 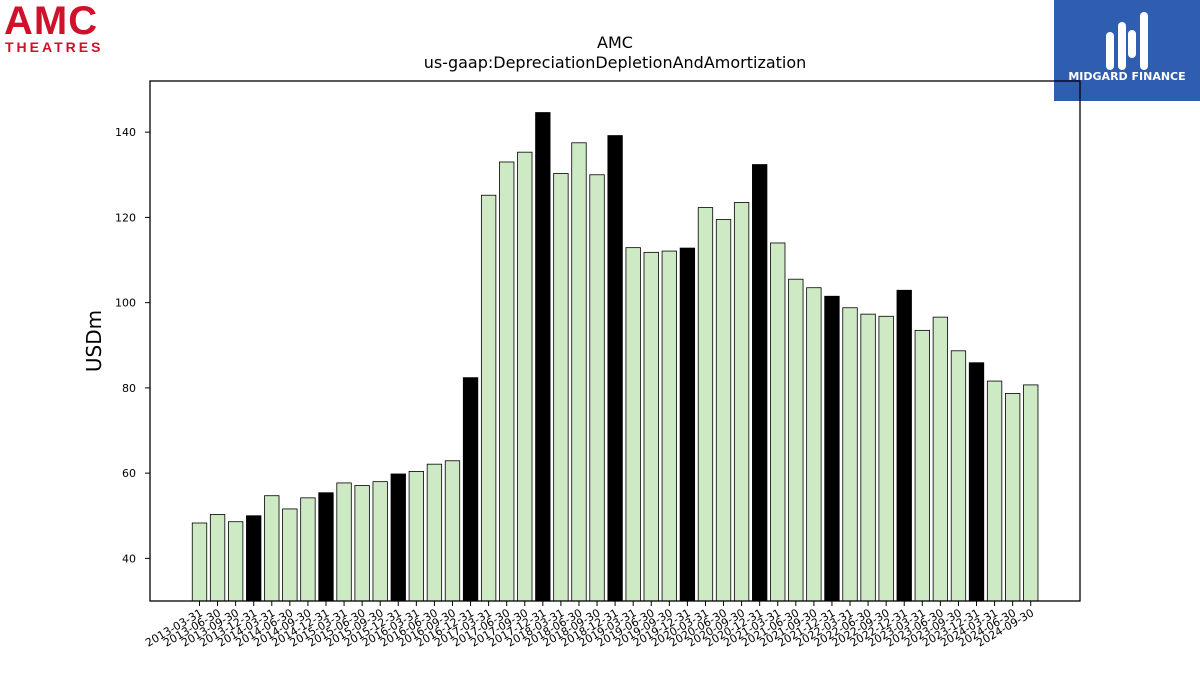 I want to click on midgard-finance-logo: MIDGARD FINANCE, so click(x=1127, y=50).